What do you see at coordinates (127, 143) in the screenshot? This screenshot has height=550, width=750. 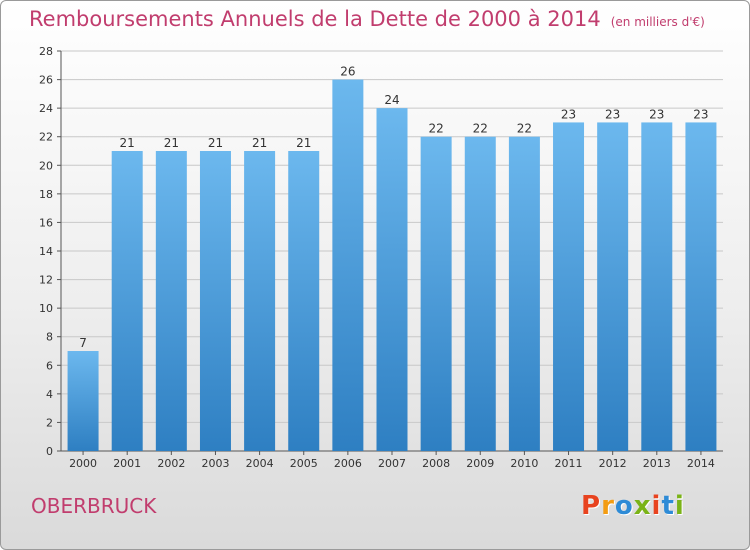 I see `data-label-2001: 21` at bounding box center [127, 143].